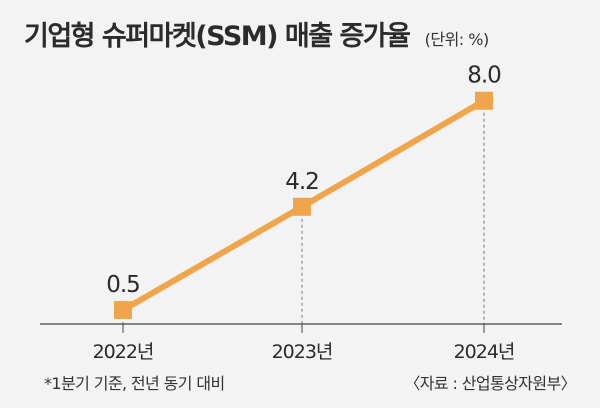 Image resolution: width=600 pixels, height=408 pixels. What do you see at coordinates (302, 352) in the screenshot?
I see `x-tick-label-1: 2023년` at bounding box center [302, 352].